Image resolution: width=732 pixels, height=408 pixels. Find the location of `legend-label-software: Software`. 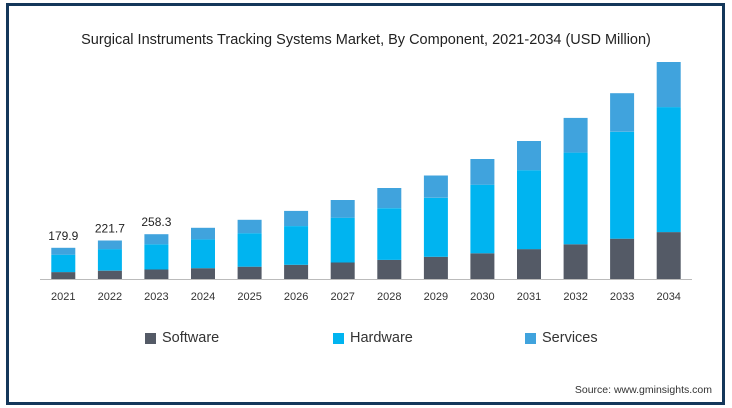

legend-label-software: Software is located at coordinates (191, 338).